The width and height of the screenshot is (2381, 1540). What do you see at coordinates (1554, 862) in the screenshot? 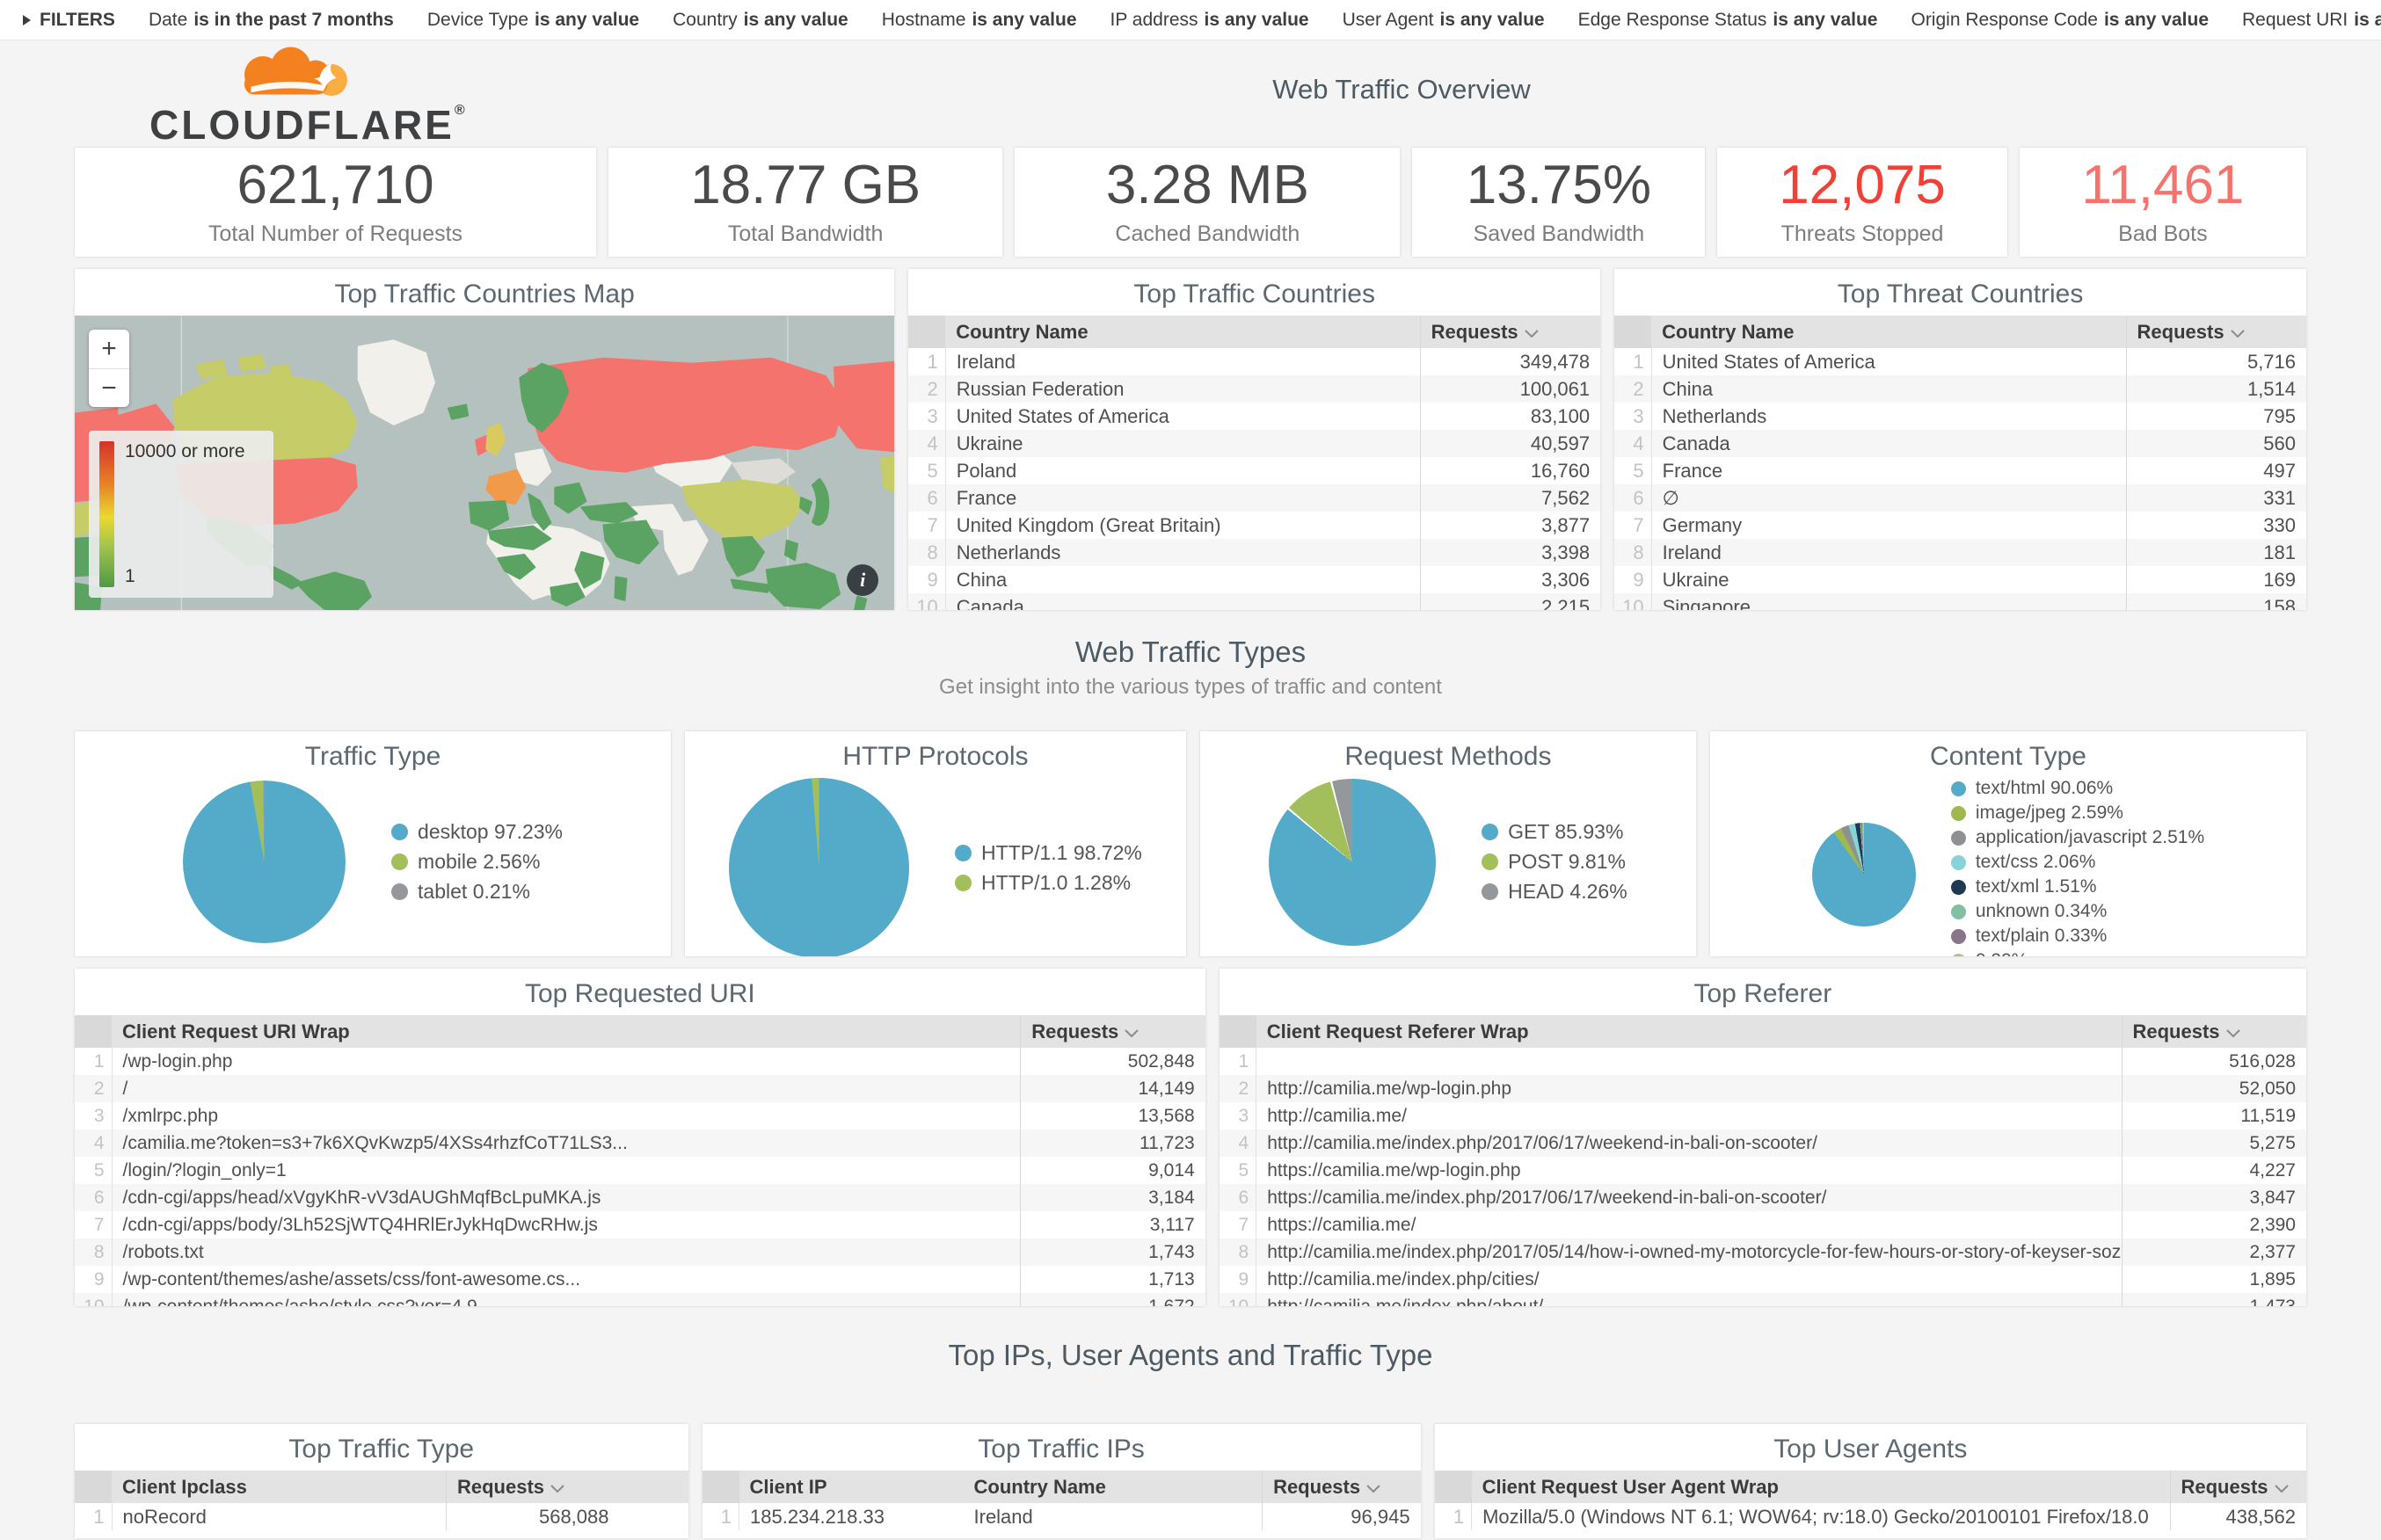
I see `legend-item: POST 9.81%` at bounding box center [1554, 862].